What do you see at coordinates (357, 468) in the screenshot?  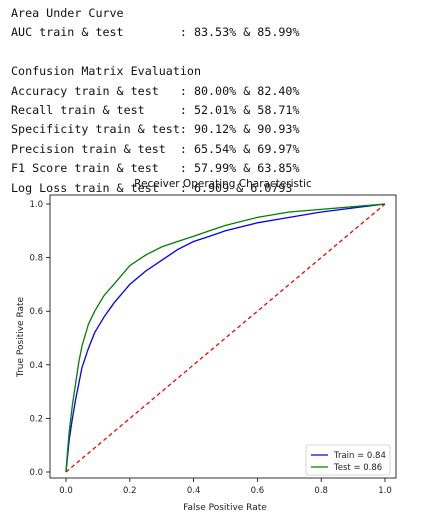 I see `legend-entry: Test = 0.86` at bounding box center [357, 468].